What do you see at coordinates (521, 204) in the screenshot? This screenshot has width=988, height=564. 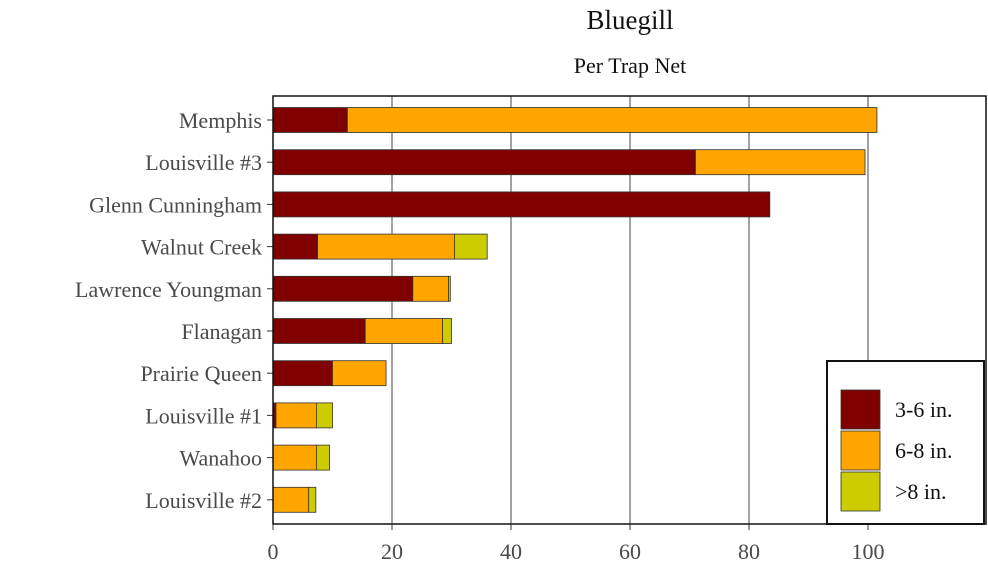 I see `bar-glenn-cunningham-3-6-in` at bounding box center [521, 204].